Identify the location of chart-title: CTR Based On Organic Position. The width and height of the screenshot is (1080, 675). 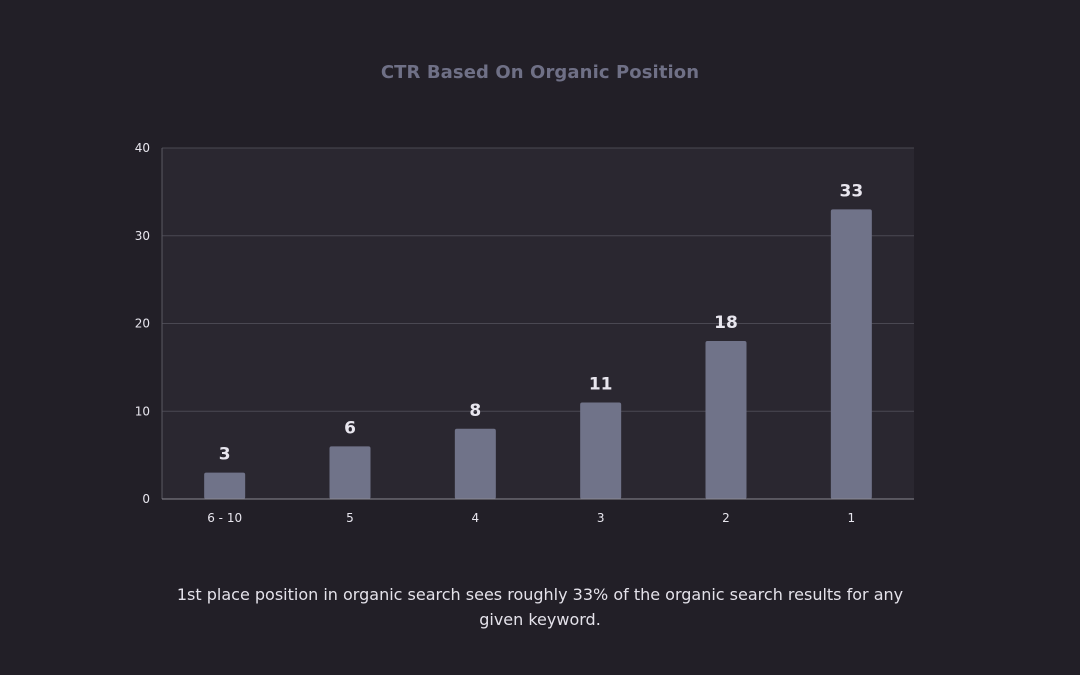
(540, 72).